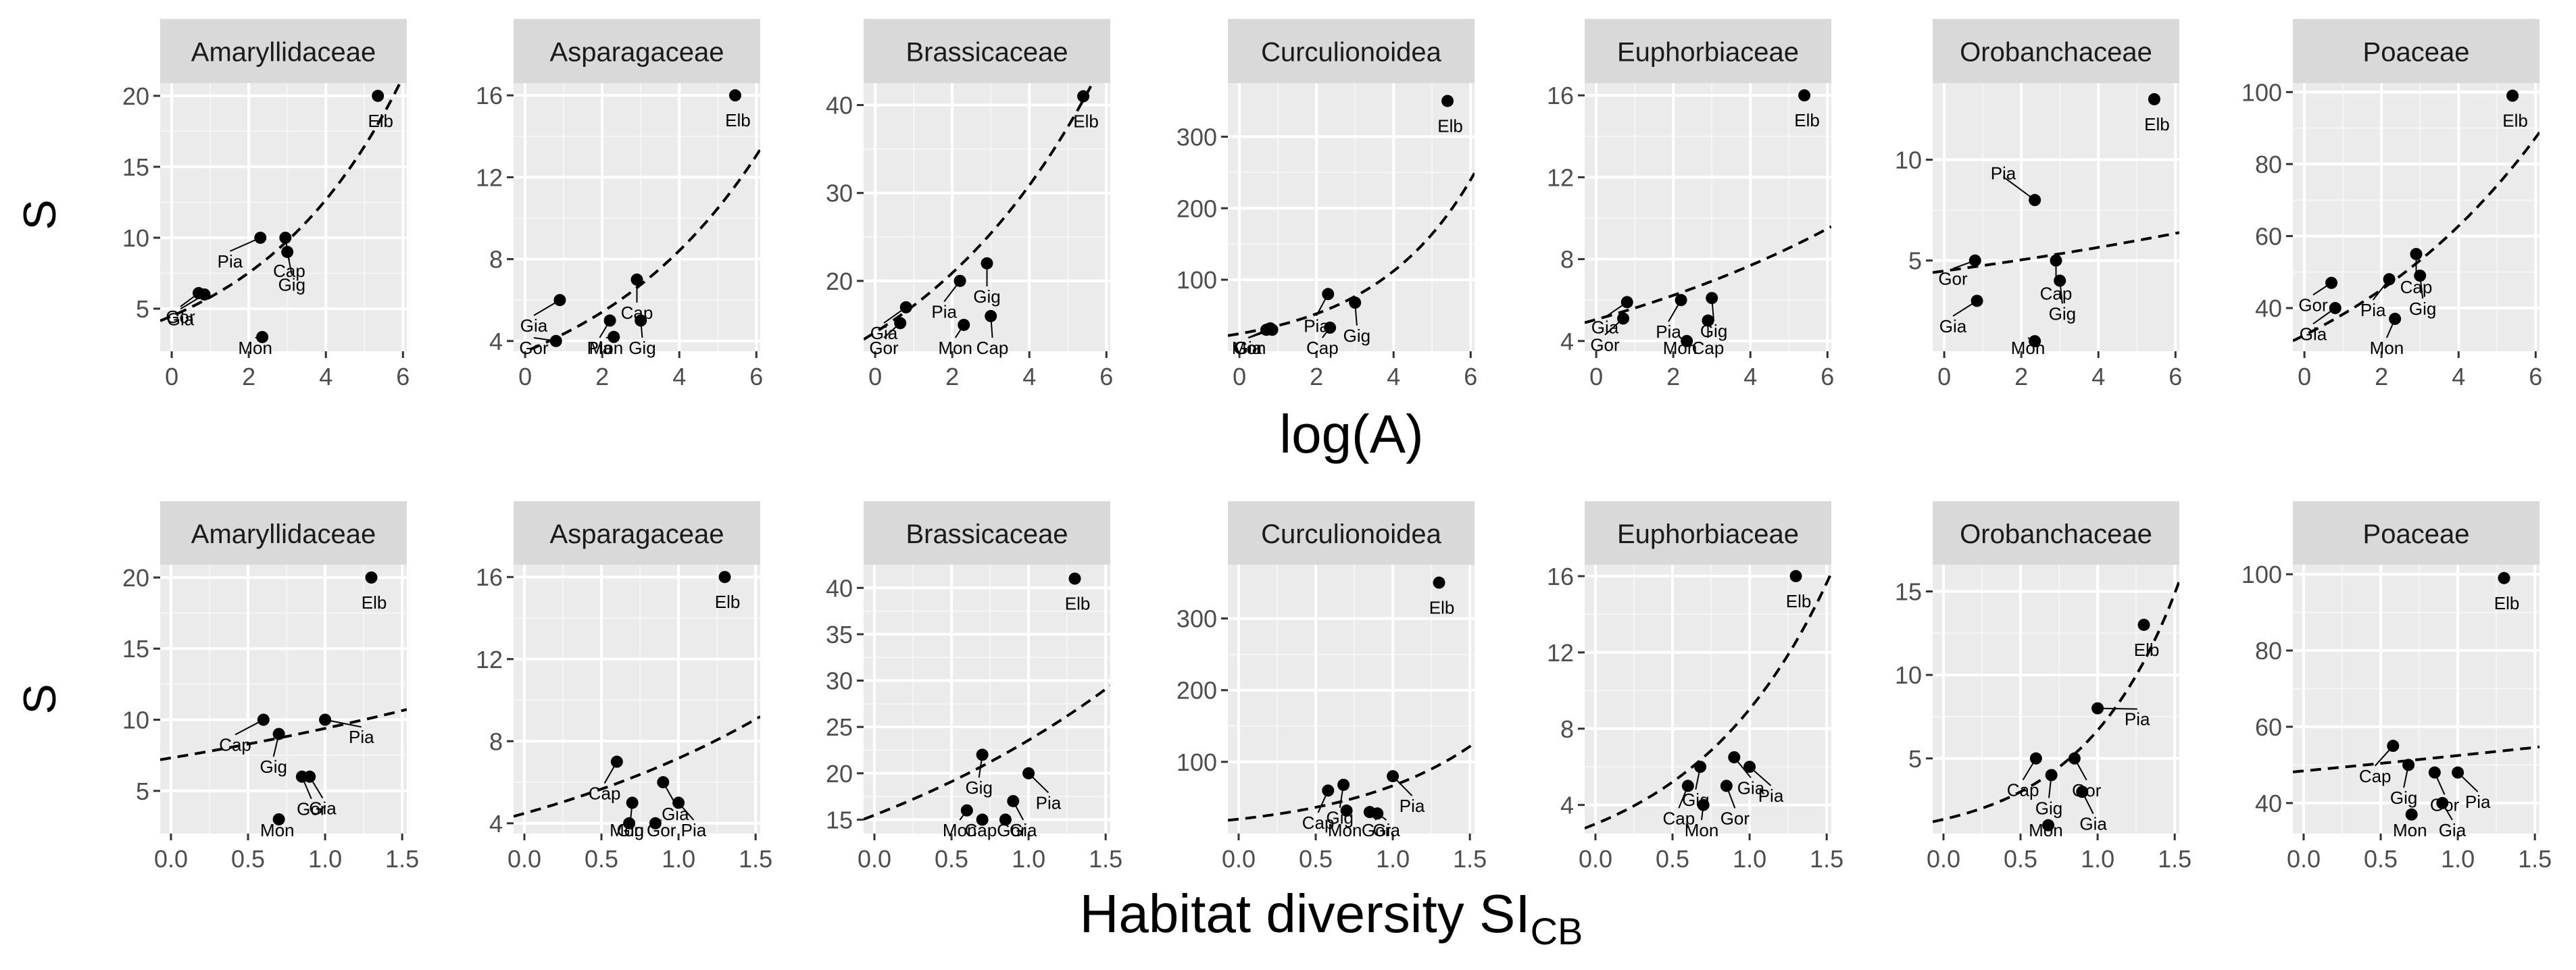 The width and height of the screenshot is (2576, 970). I want to click on y-tick-label: 8, so click(1567, 260).